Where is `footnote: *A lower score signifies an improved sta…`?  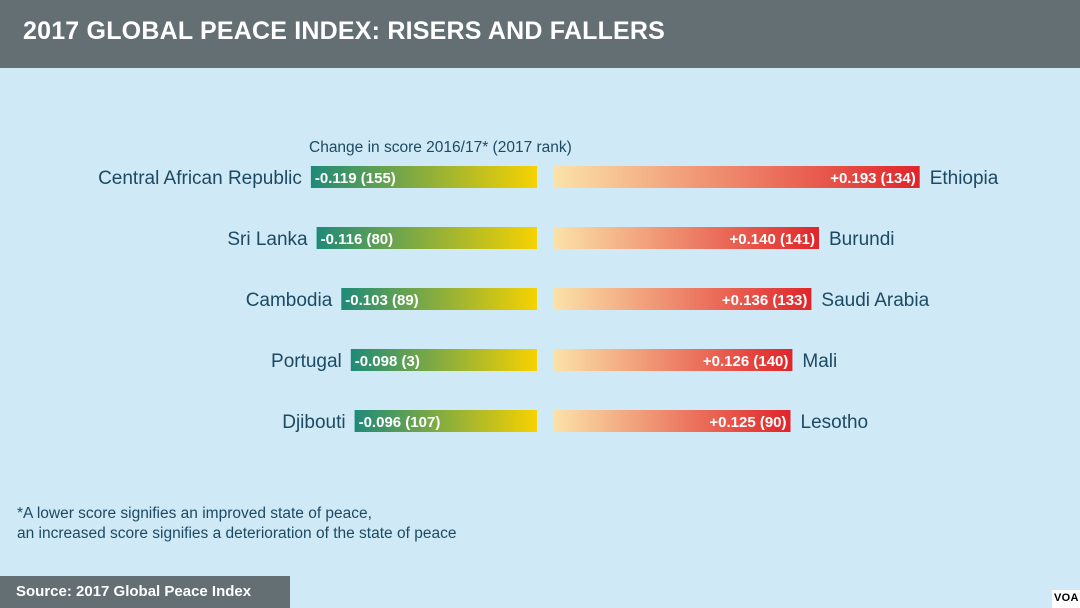
footnote: *A lower score signifies an improved sta… is located at coordinates (236, 524).